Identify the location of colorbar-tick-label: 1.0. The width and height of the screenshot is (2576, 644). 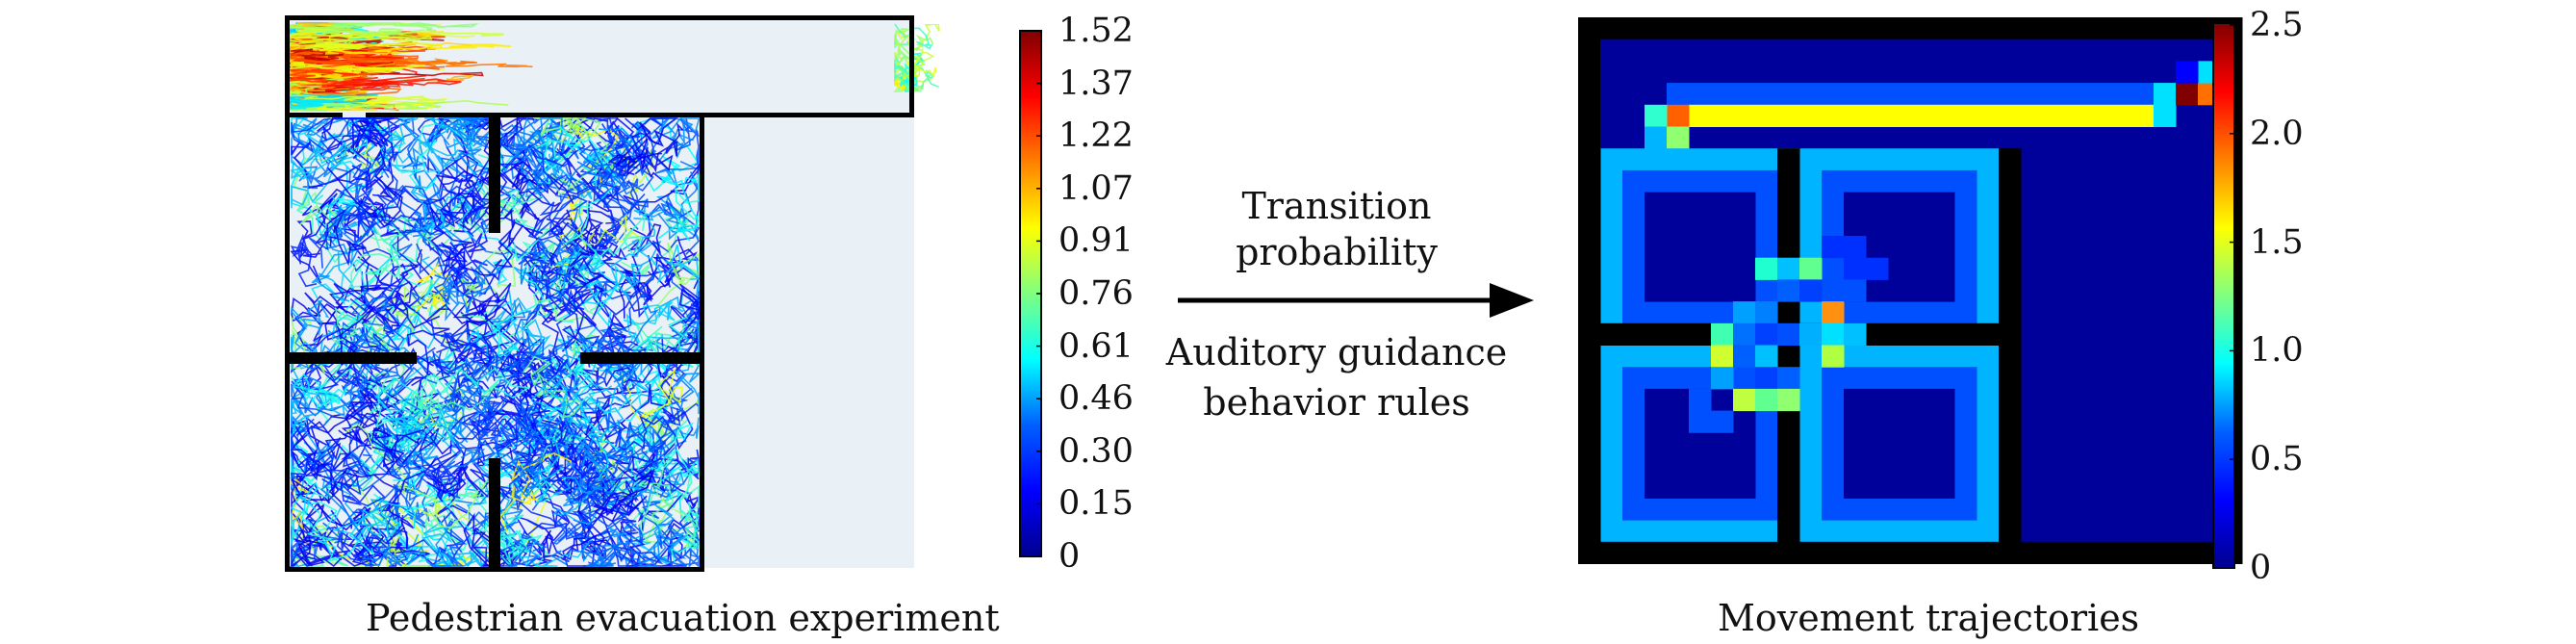
(2277, 351).